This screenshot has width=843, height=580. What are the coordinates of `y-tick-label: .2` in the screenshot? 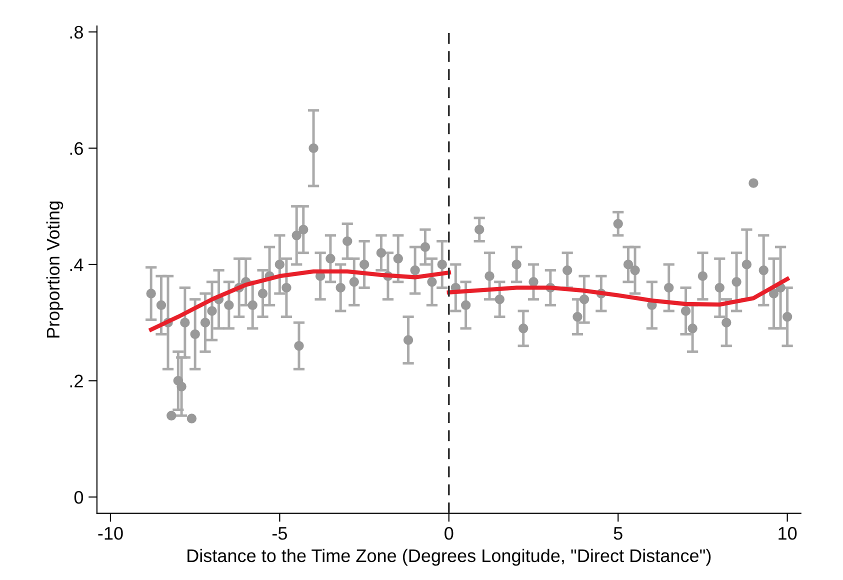 It's located at (76, 381).